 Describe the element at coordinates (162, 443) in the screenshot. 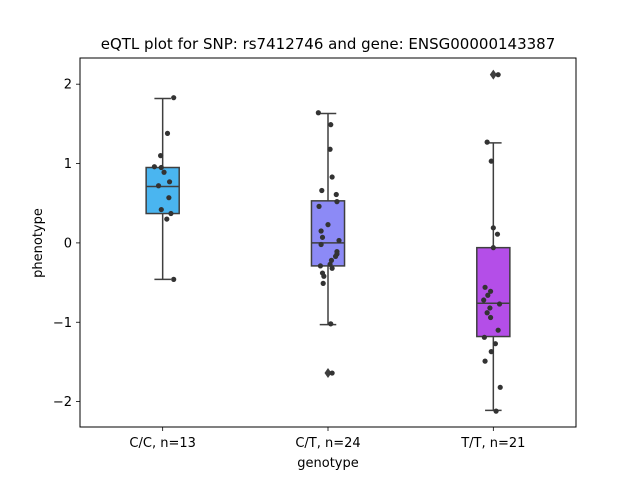

I see `x-tick-label: C/C, n=13` at that location.